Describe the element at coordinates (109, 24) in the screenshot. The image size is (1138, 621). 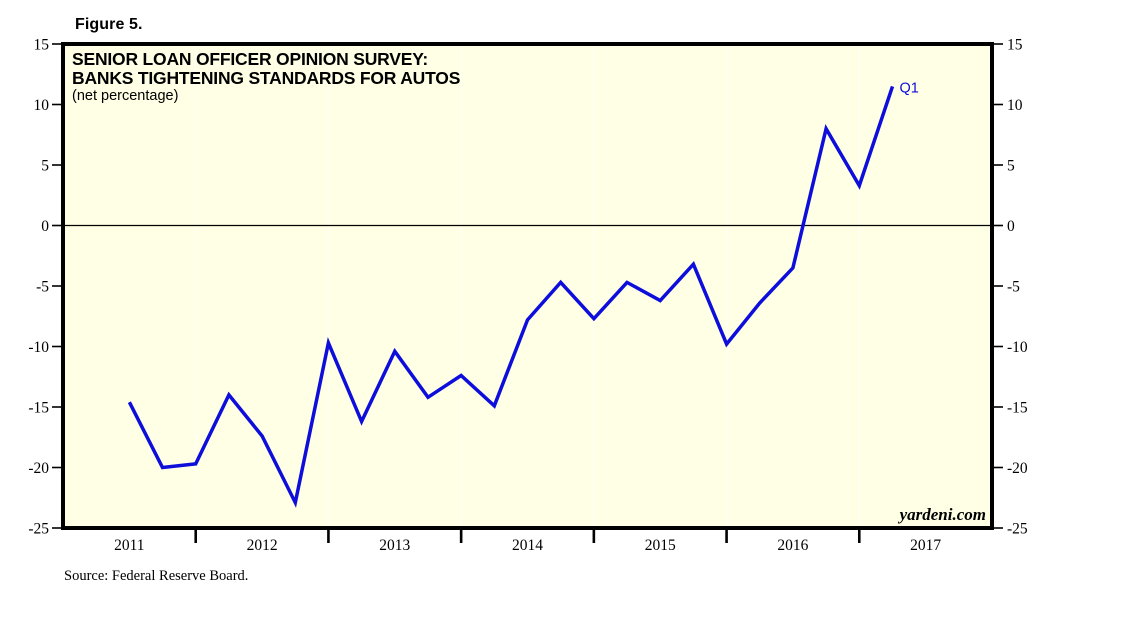
I see `figure-label: Figure 5.` at that location.